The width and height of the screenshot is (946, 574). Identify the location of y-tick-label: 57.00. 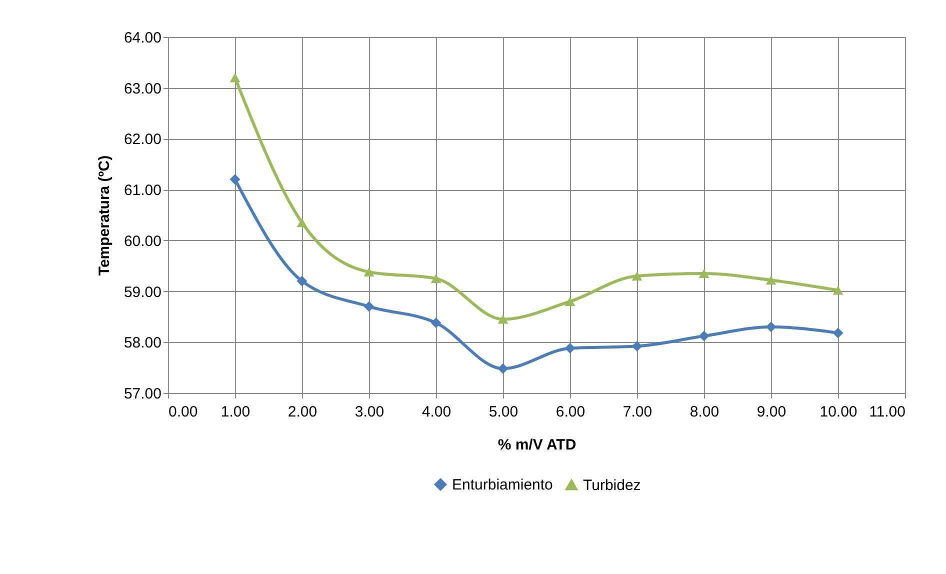
(143, 394).